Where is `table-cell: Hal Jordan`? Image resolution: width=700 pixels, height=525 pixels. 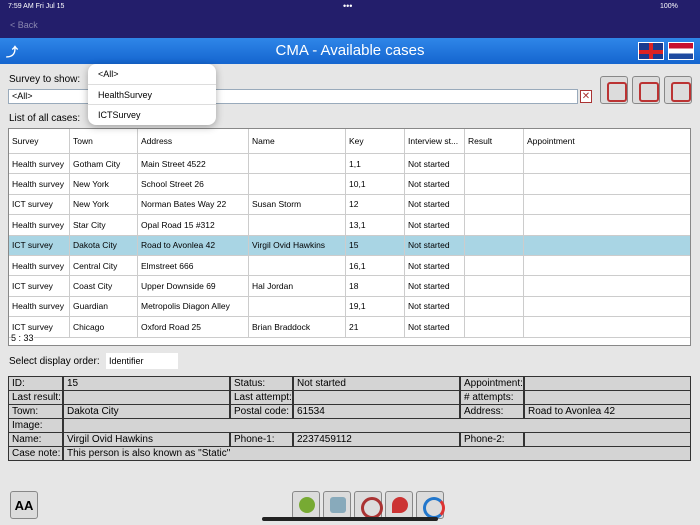 table-cell: Hal Jordan is located at coordinates (297, 286).